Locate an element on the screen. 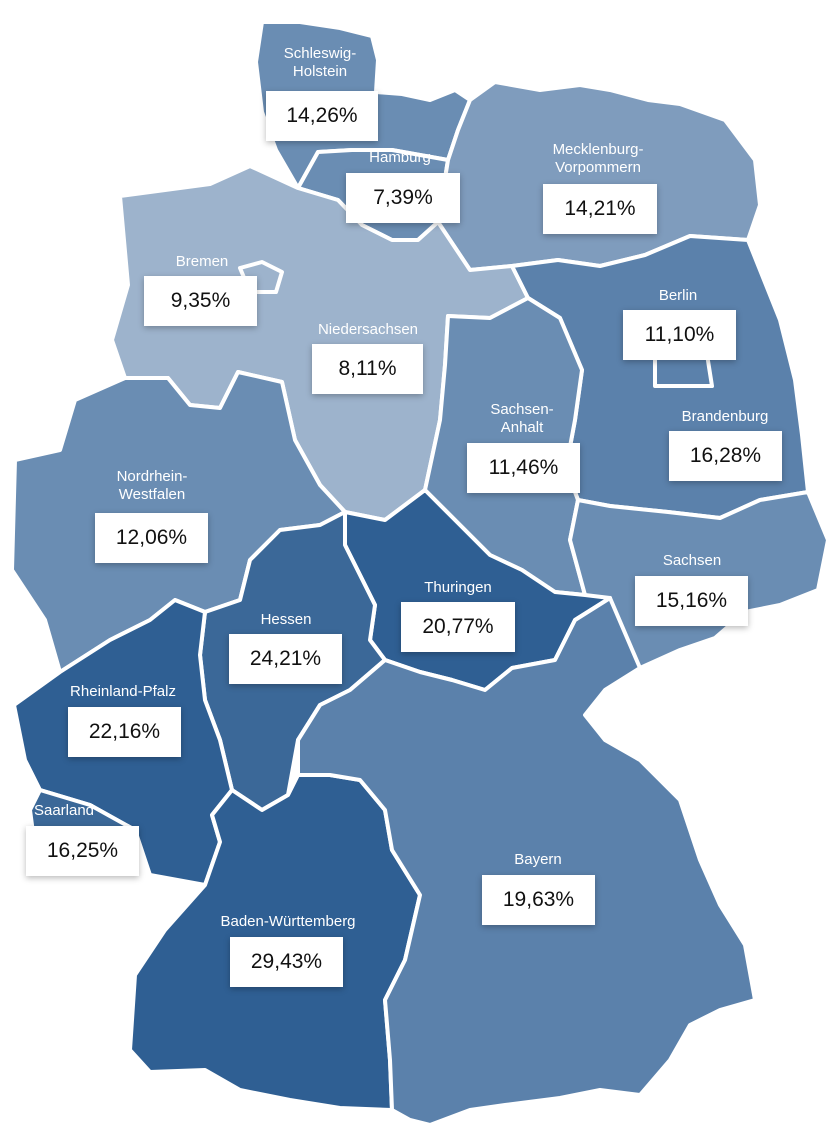 Image resolution: width=833 pixels, height=1134 pixels. state-name-line: Brandenburg is located at coordinates (725, 416).